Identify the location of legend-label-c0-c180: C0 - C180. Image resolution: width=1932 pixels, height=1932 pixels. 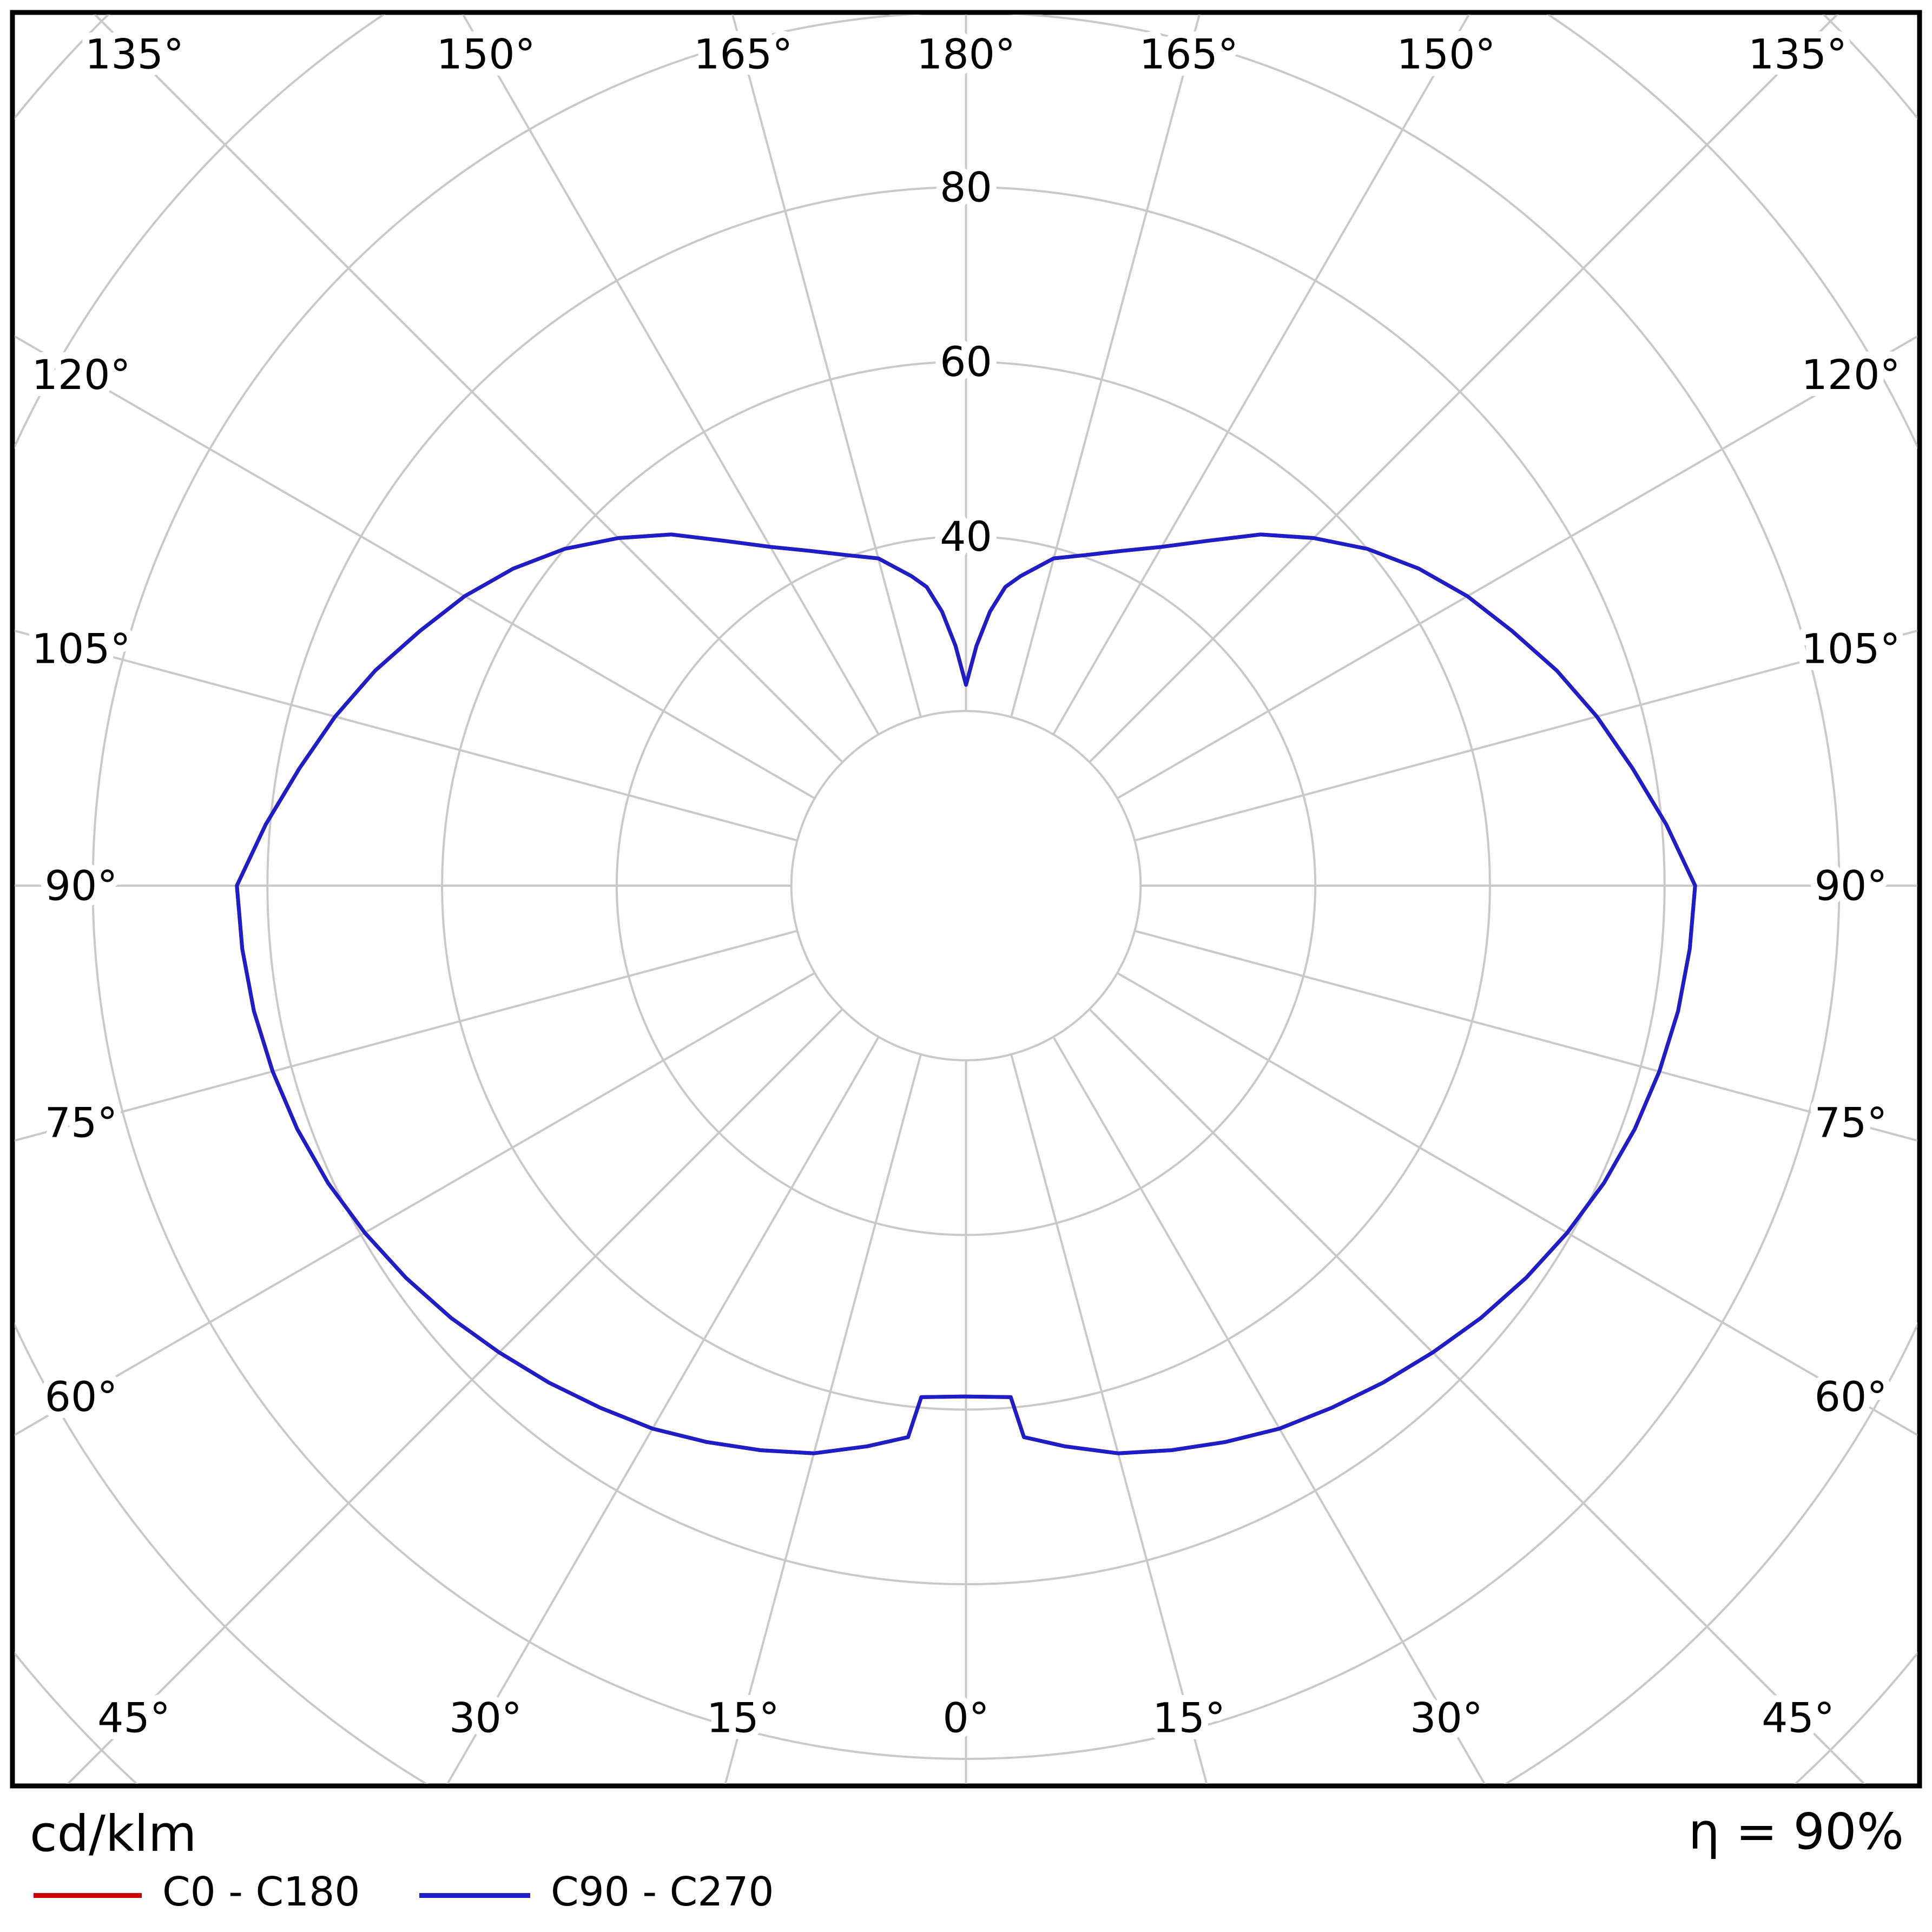
(261, 1892).